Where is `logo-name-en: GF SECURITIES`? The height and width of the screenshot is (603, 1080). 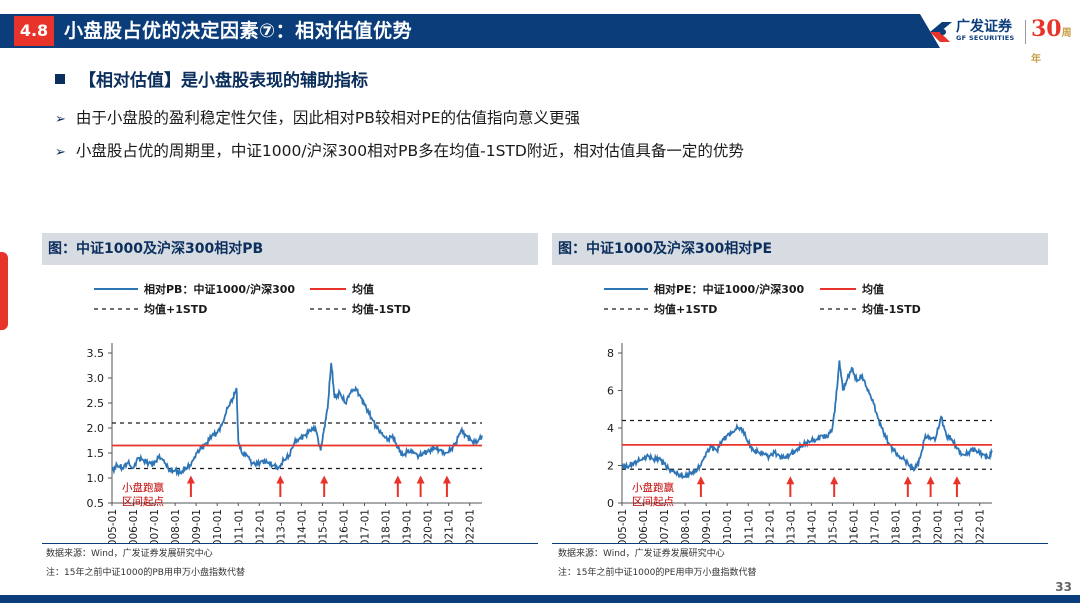 logo-name-en: GF SECURITIES is located at coordinates (985, 38).